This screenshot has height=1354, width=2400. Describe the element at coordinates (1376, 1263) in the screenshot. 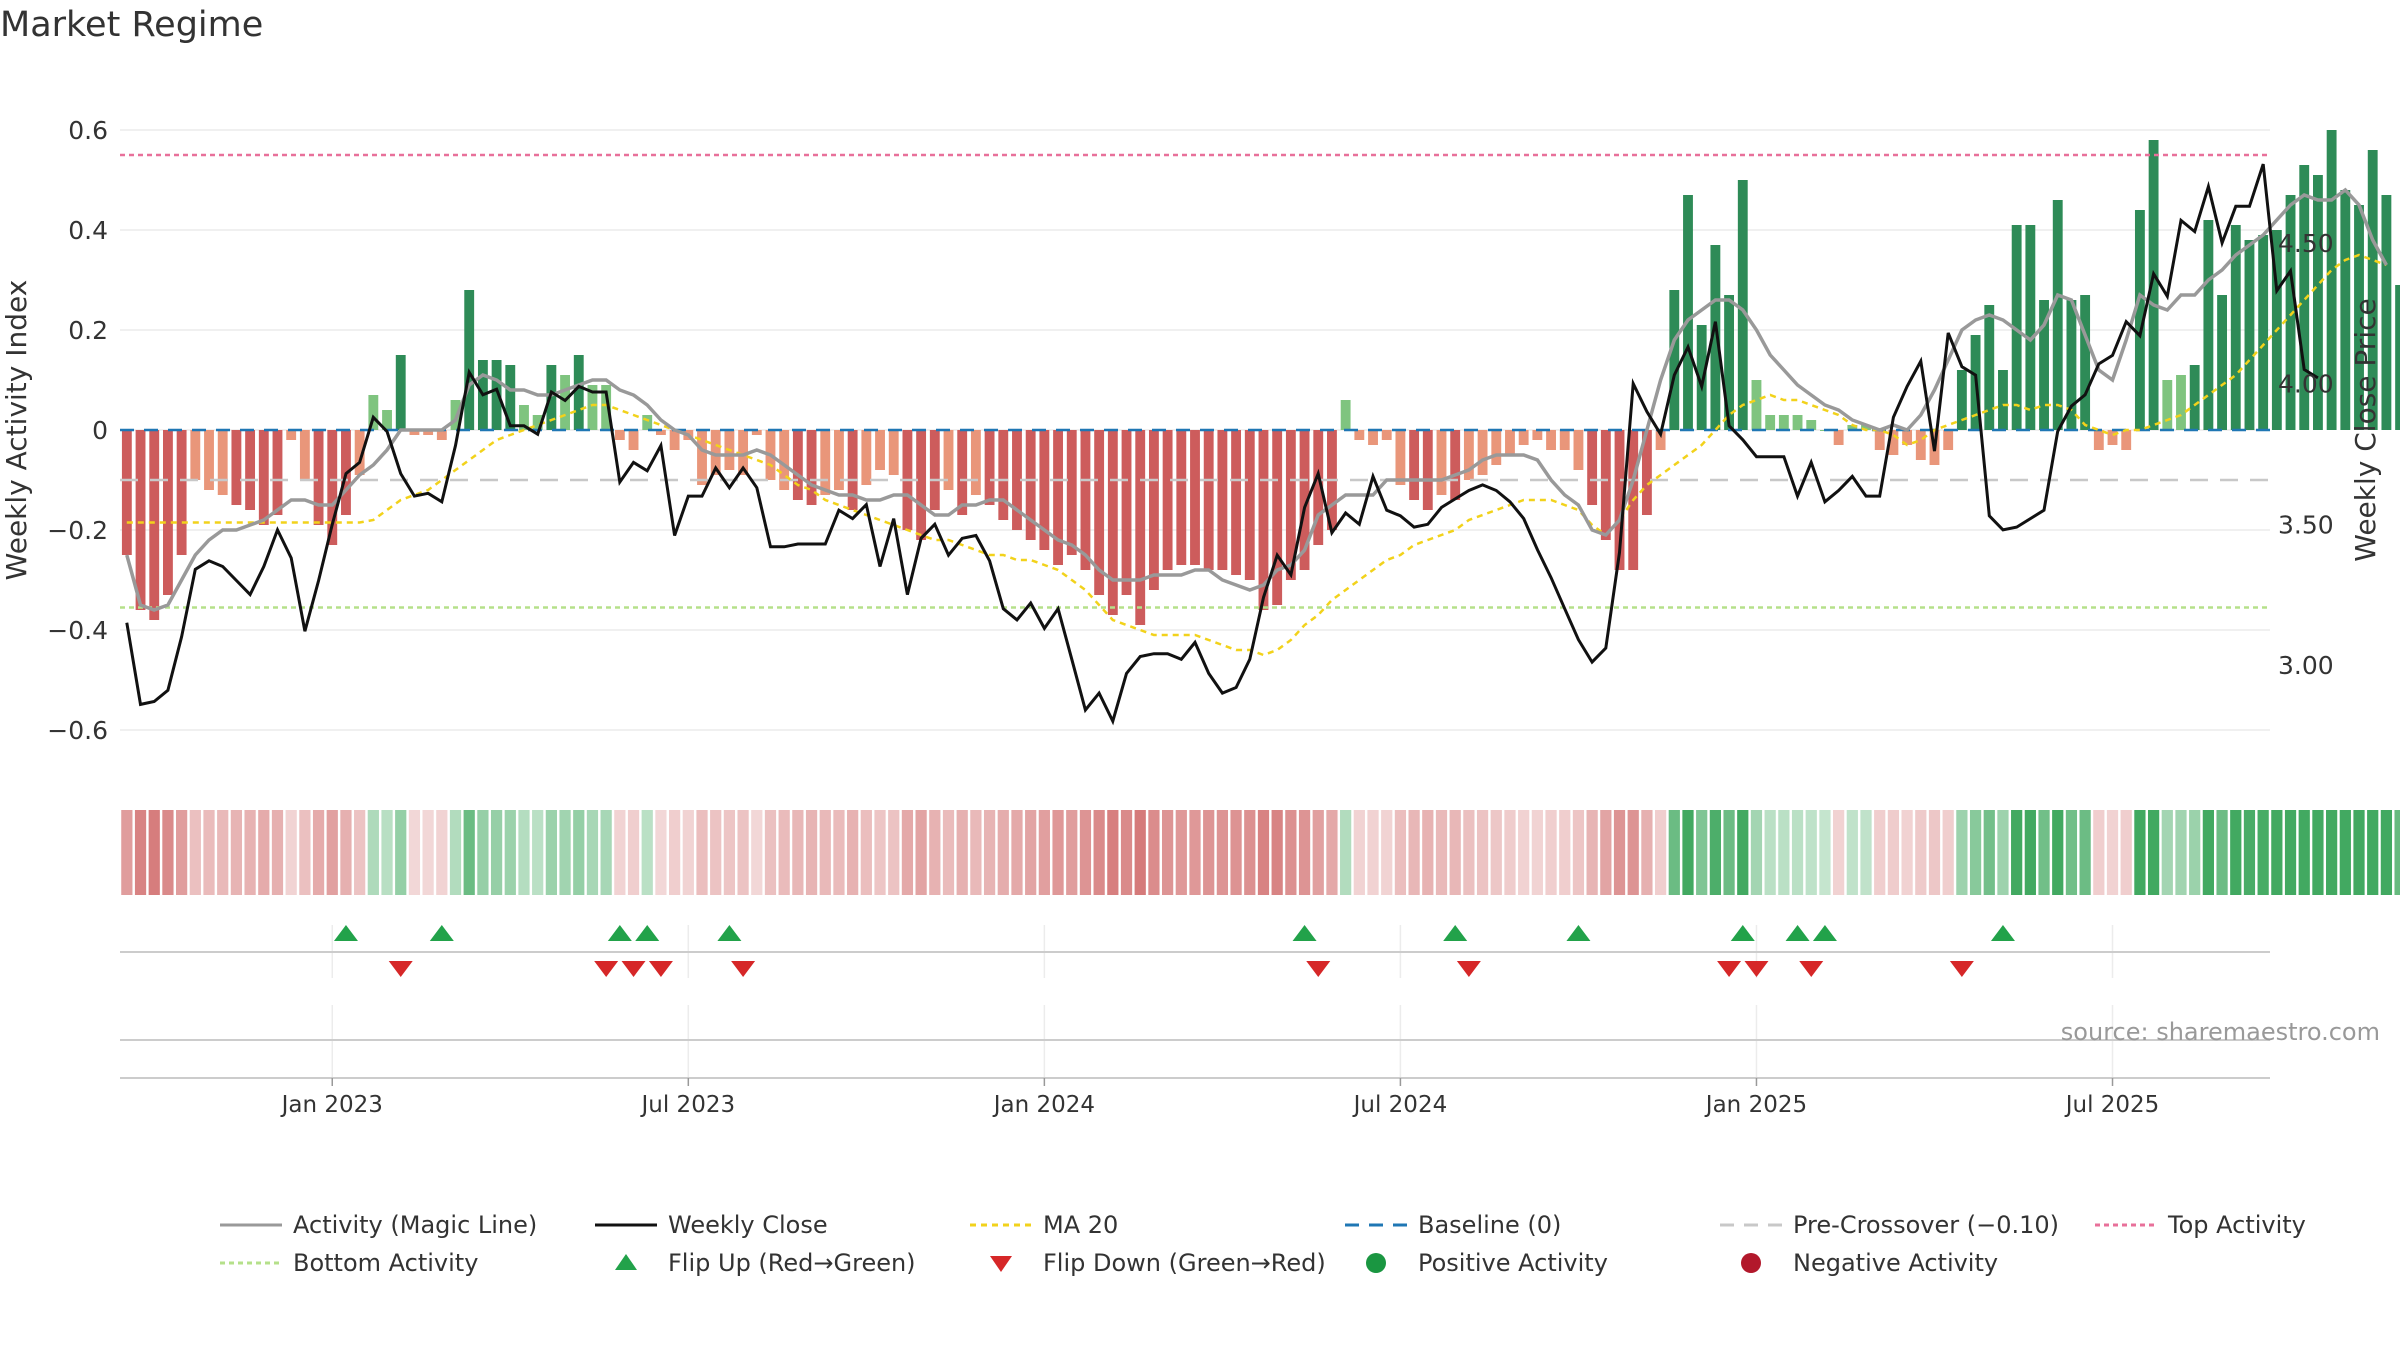

I see `legend-dot-icon` at that location.